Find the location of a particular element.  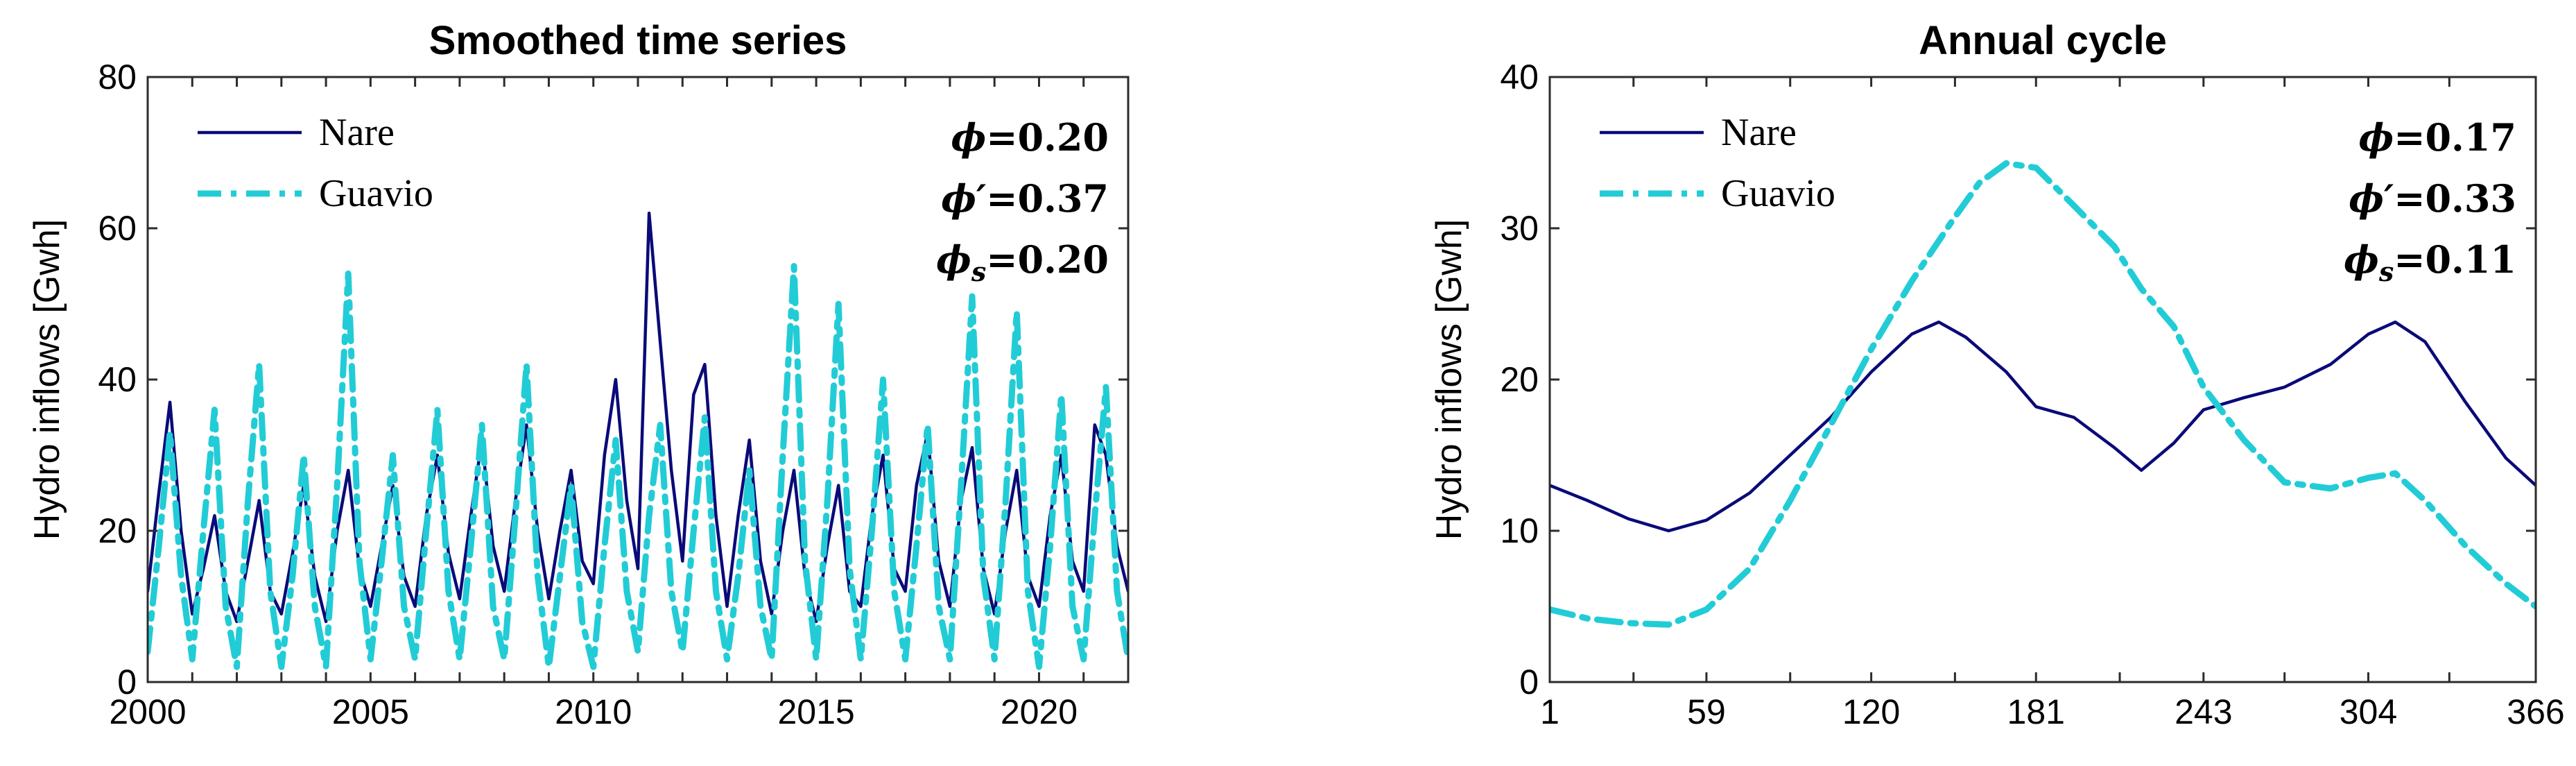

x-tick-label: 181 is located at coordinates (2036, 711).